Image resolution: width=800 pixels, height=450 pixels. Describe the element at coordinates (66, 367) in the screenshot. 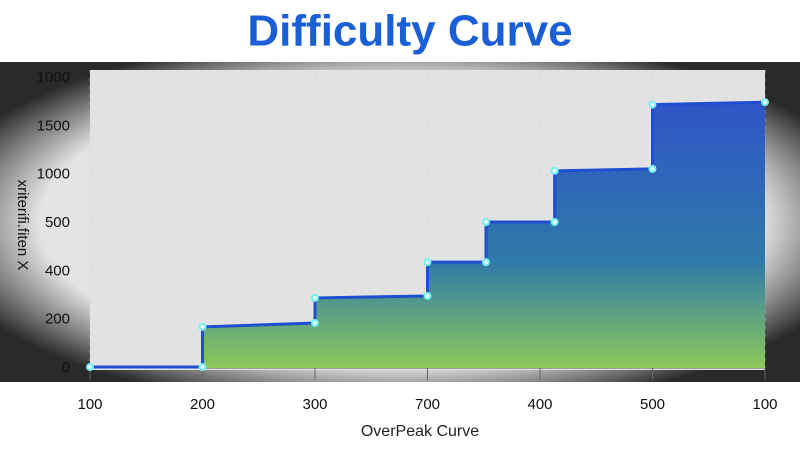

I see `y-tick-label: 0` at that location.